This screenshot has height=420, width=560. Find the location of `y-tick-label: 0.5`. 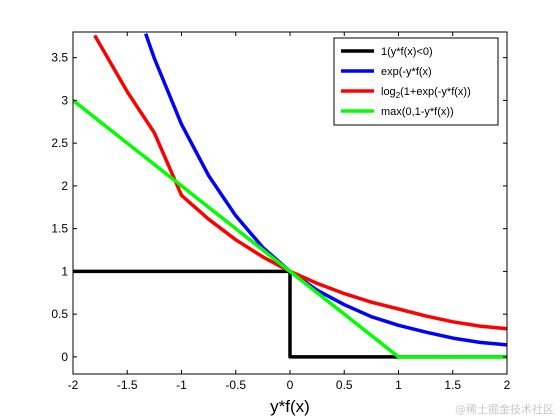

y-tick-label: 0.5 is located at coordinates (59, 314).